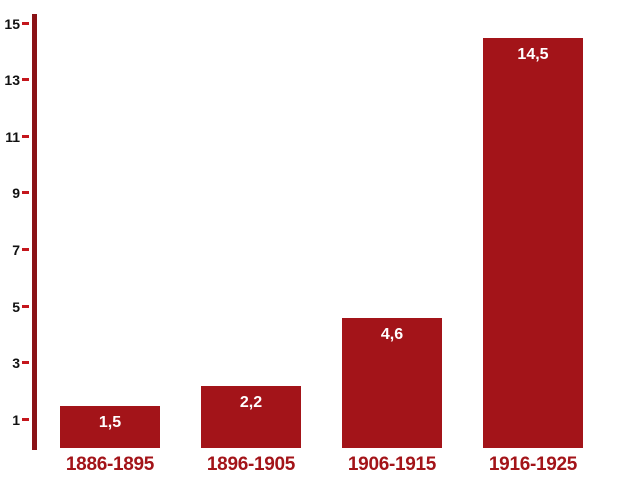 The image size is (640, 480). I want to click on y-tick-label: 7, so click(16, 249).